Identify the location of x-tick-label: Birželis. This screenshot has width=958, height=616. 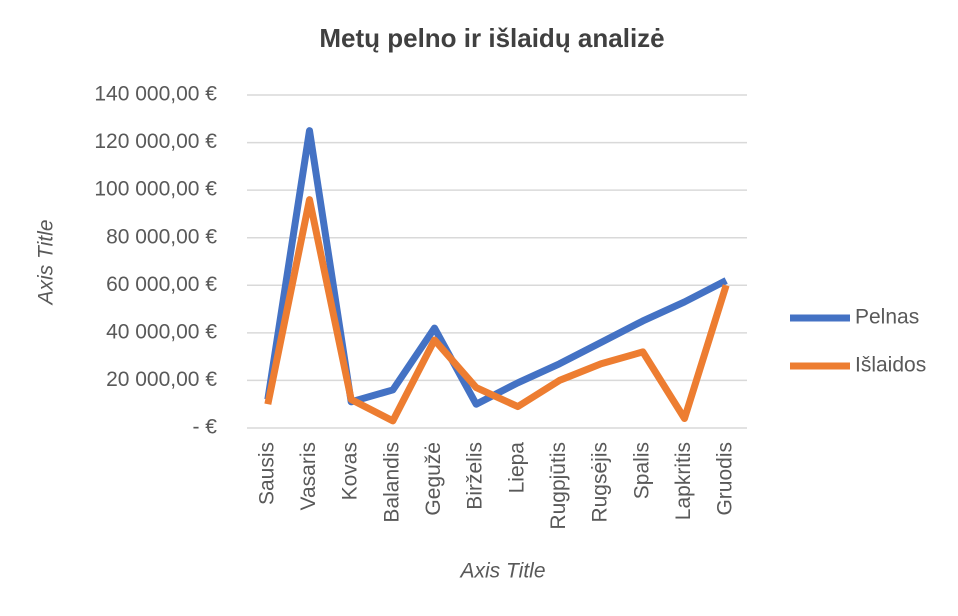
(475, 476).